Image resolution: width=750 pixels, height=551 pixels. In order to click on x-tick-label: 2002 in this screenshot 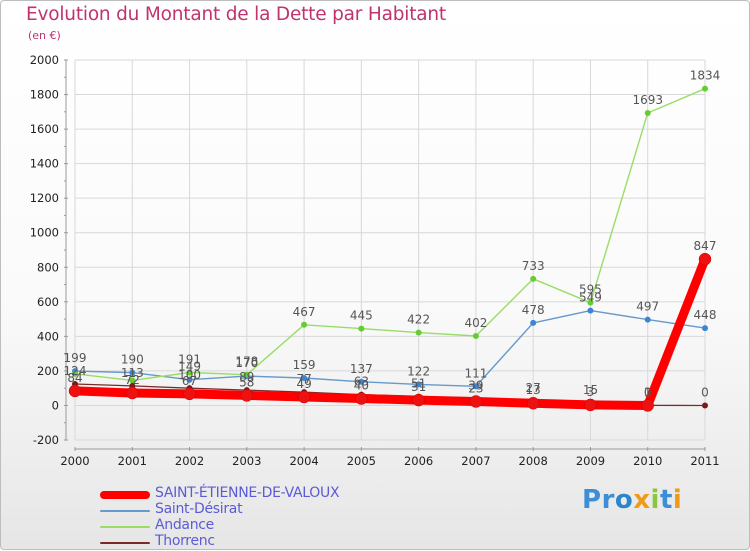, I will do `click(189, 461)`.